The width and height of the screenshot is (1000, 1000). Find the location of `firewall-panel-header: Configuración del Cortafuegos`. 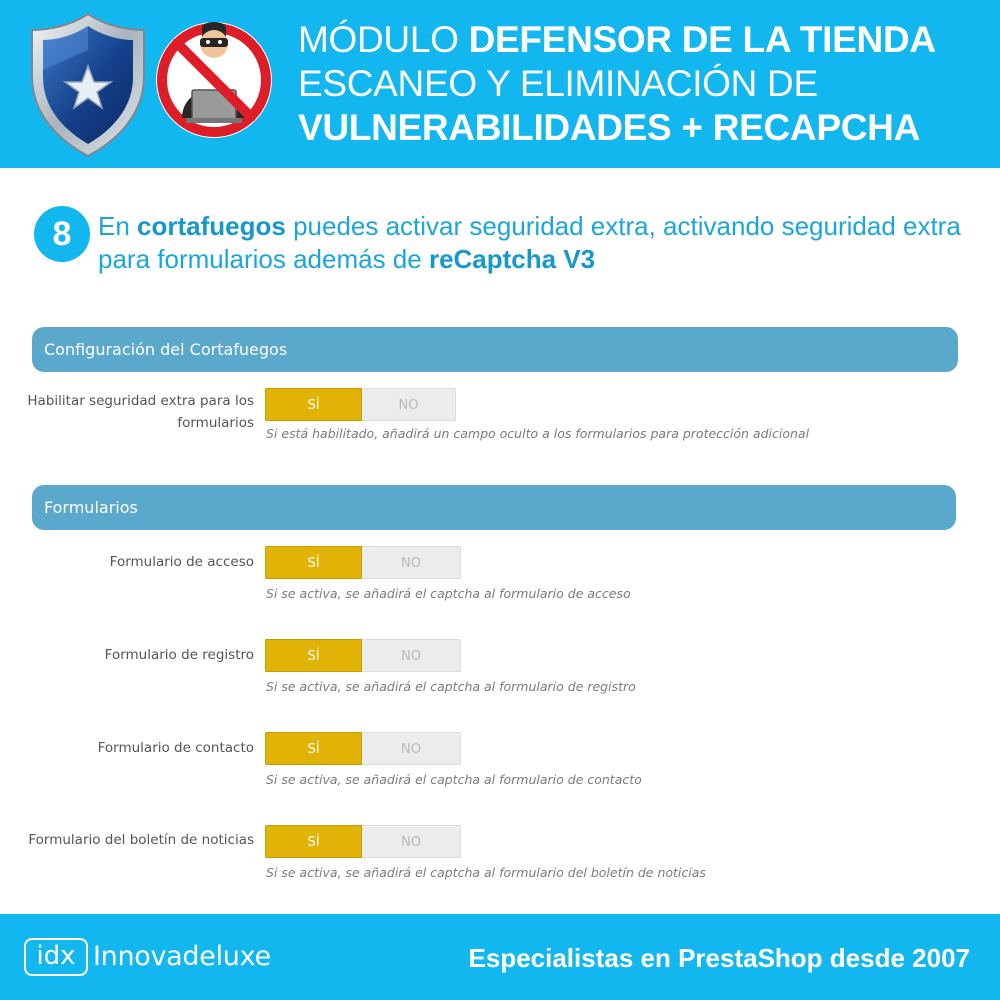

firewall-panel-header: Configuración del Cortafuegos is located at coordinates (495, 349).